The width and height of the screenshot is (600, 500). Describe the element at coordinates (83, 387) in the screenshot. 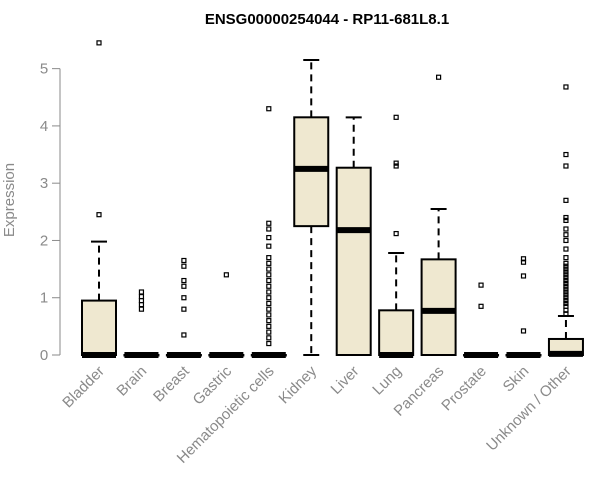

I see `x-tick-label: Bladder` at that location.